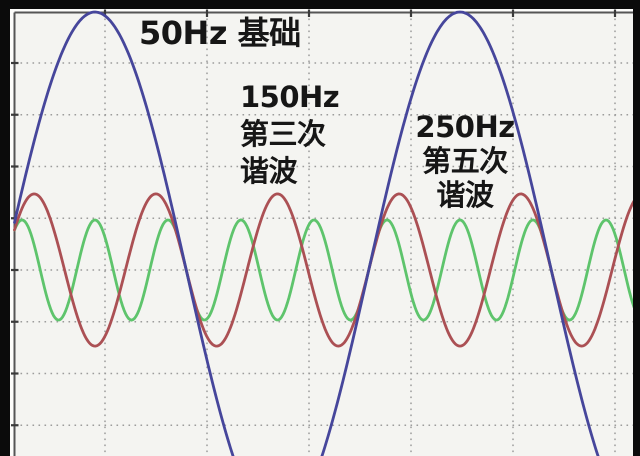 This screenshot has height=456, width=640. Describe the element at coordinates (636, 228) in the screenshot. I see `right-black-bar` at that location.